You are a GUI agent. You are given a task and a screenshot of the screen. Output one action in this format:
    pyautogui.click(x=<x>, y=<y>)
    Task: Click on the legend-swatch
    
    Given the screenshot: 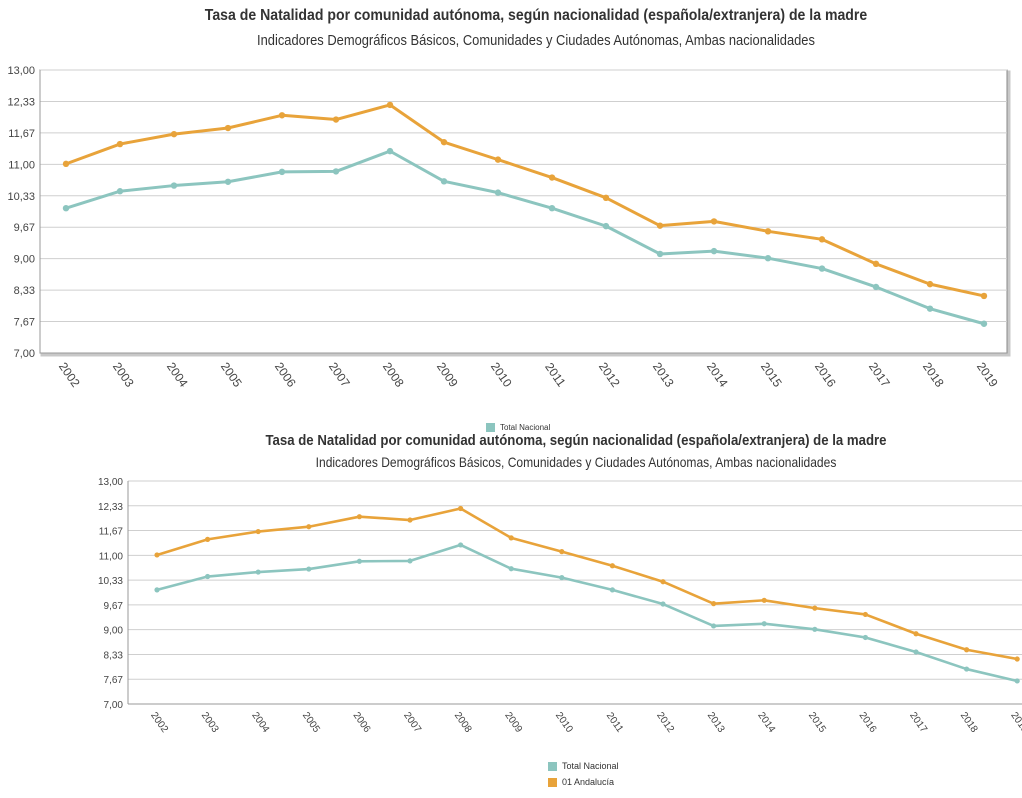 What is the action you would take?
    pyautogui.click(x=552, y=782)
    